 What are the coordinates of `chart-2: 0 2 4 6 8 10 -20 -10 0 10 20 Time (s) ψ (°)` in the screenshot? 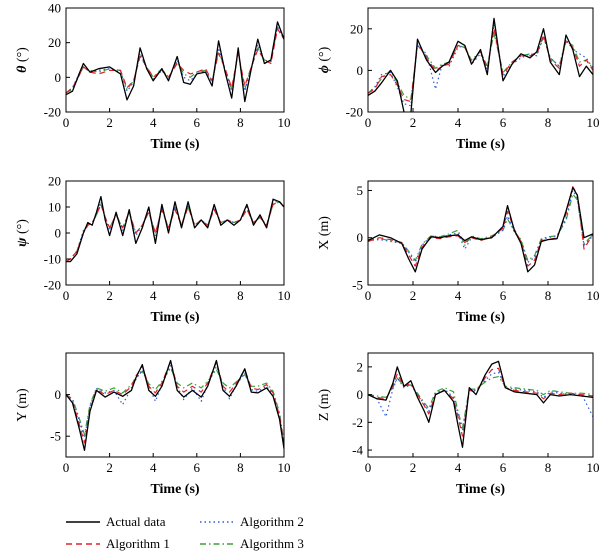 It's located at (153, 250).